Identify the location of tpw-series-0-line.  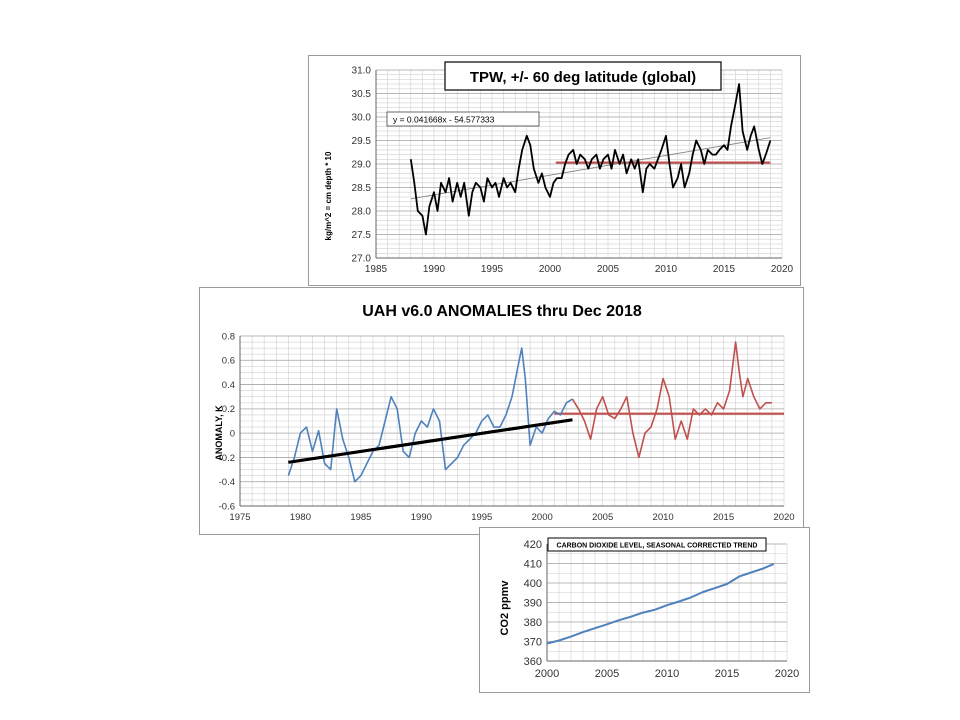
(590, 159).